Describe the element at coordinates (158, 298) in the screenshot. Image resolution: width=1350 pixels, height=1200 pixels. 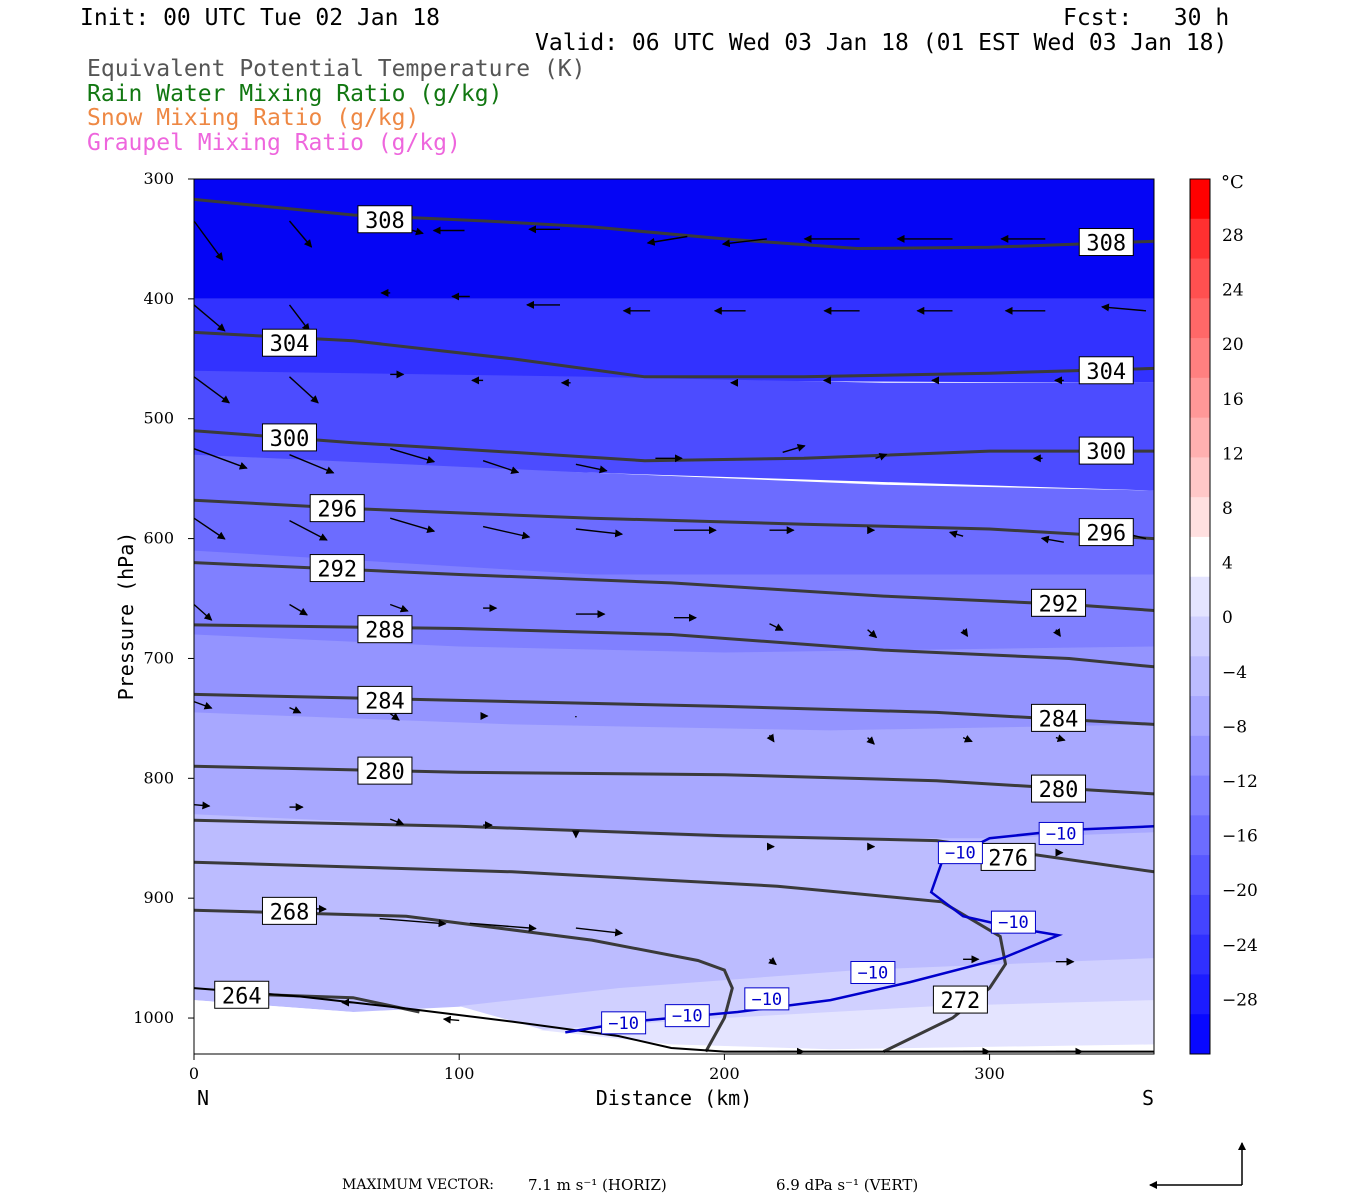
I see `y-tick-label: 400` at that location.